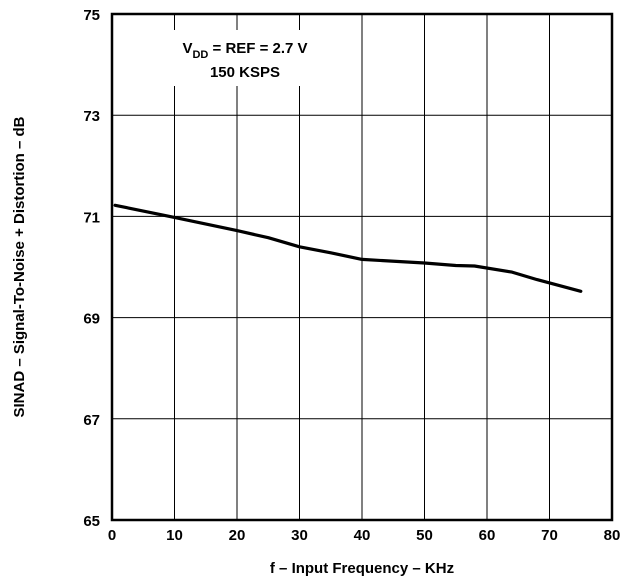 The height and width of the screenshot is (580, 629). I want to click on series-line, so click(348, 248).